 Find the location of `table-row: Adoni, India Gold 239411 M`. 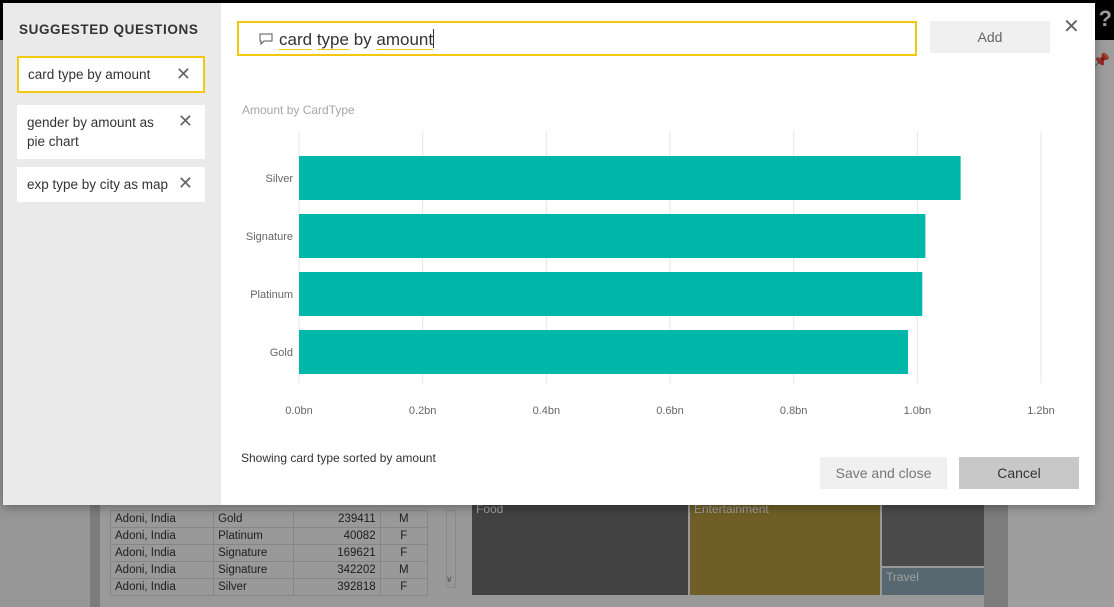

table-row: Adoni, India Gold 239411 M is located at coordinates (269, 519).